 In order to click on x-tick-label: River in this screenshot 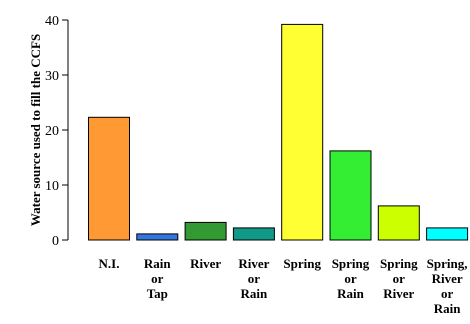, I will do `click(205, 263)`.